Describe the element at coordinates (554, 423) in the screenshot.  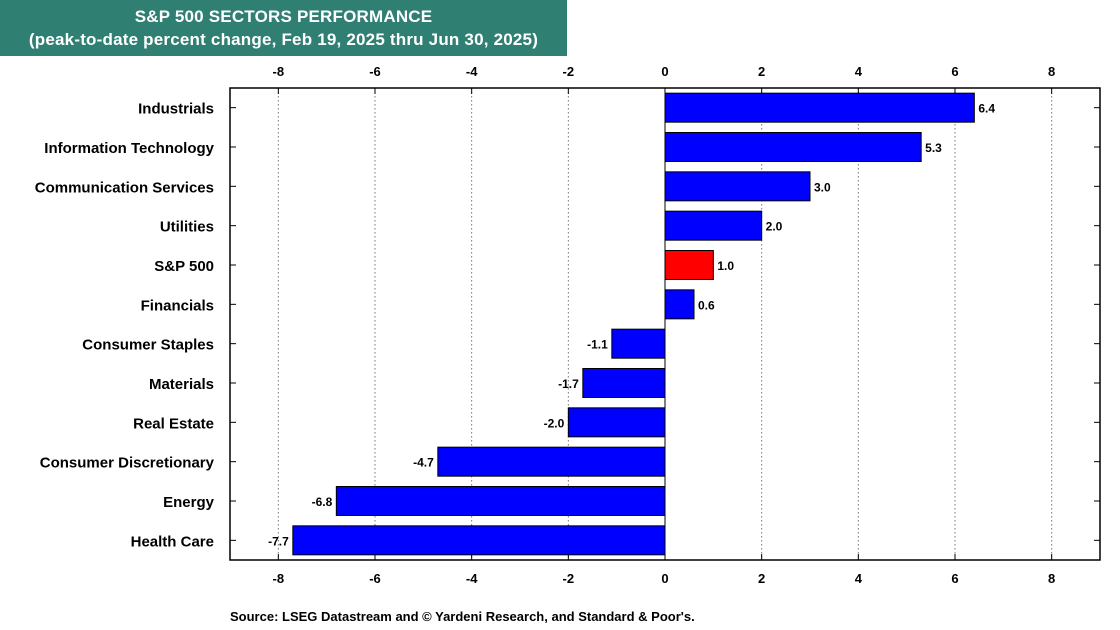
I see `value-label-8: -2.0` at that location.